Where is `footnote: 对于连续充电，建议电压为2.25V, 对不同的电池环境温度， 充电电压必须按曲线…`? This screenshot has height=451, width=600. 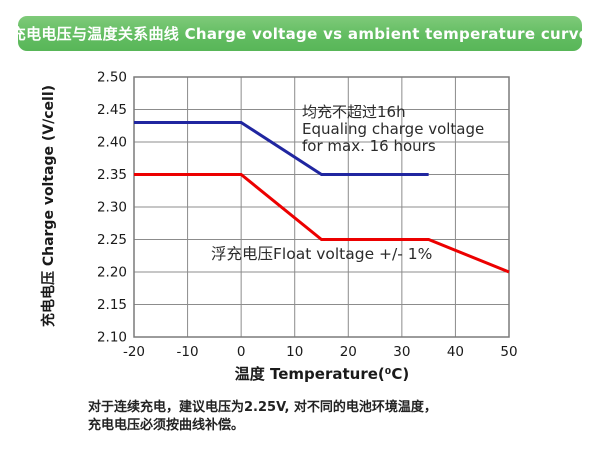
footnote: 对于连续充电，建议电压为2.25V, 对不同的电池环境温度， 充电电压必须按曲线… is located at coordinates (262, 416).